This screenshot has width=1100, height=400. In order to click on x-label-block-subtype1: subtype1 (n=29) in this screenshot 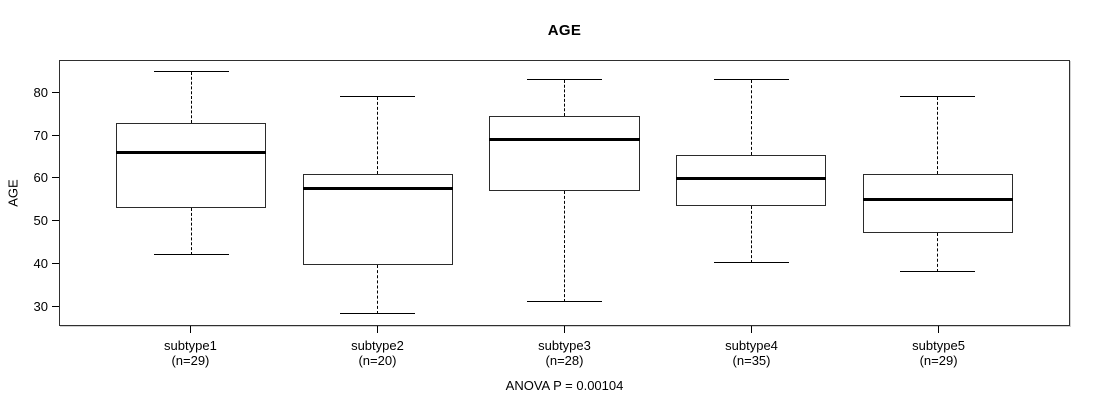, I will do `click(190, 353)`.